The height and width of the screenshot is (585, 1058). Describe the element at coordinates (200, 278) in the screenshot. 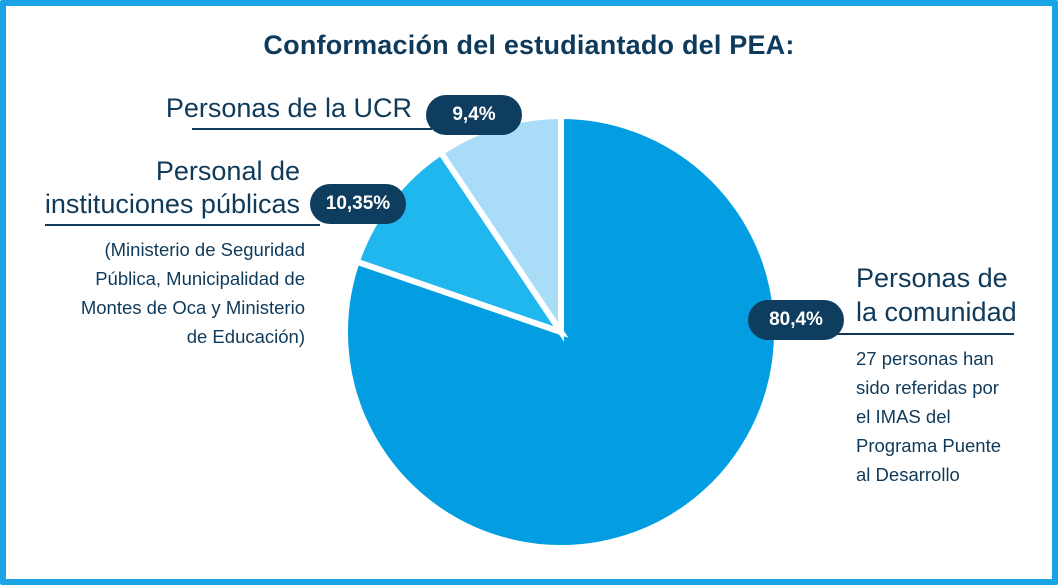

I see `note-institutions-line: Pública, Municipalidad de` at that location.